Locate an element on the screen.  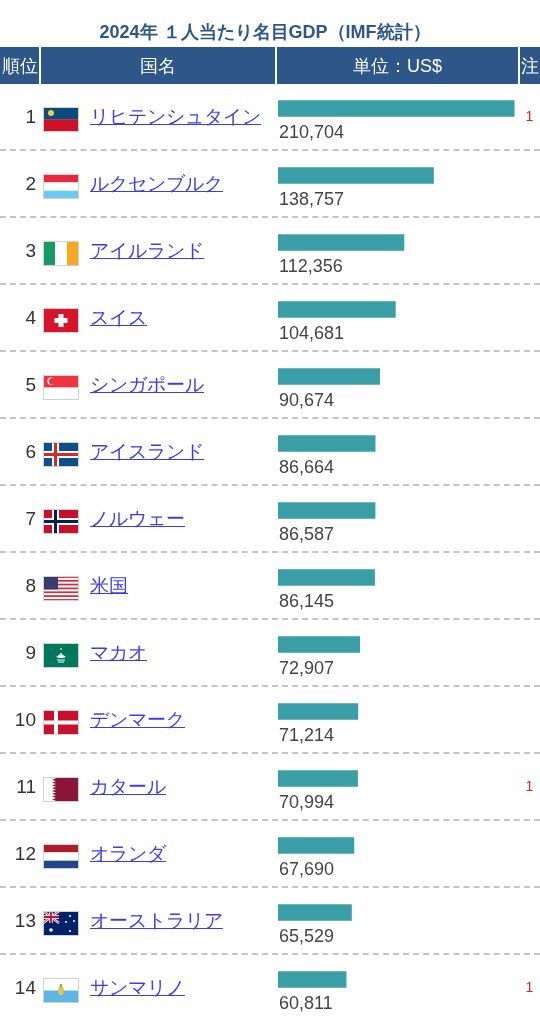
data-label: 70,994 is located at coordinates (307, 802).